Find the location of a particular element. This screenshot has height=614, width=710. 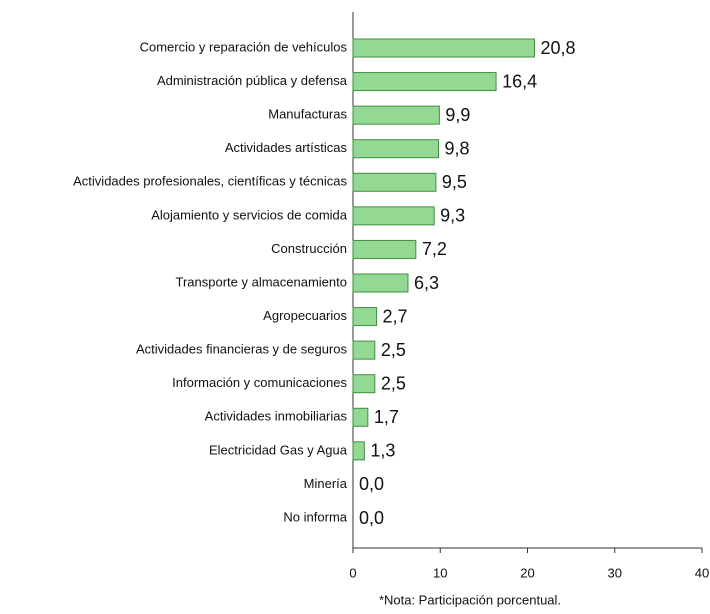

x-tick-label: 40 is located at coordinates (702, 572).